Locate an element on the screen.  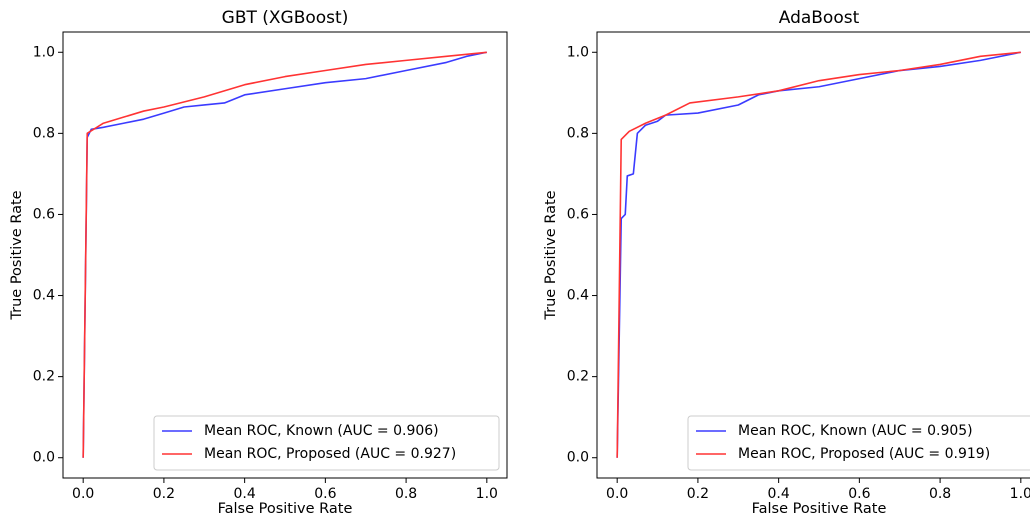
legend-label: Mean ROC, Proposed (AUC = 0.927) is located at coordinates (330, 454).